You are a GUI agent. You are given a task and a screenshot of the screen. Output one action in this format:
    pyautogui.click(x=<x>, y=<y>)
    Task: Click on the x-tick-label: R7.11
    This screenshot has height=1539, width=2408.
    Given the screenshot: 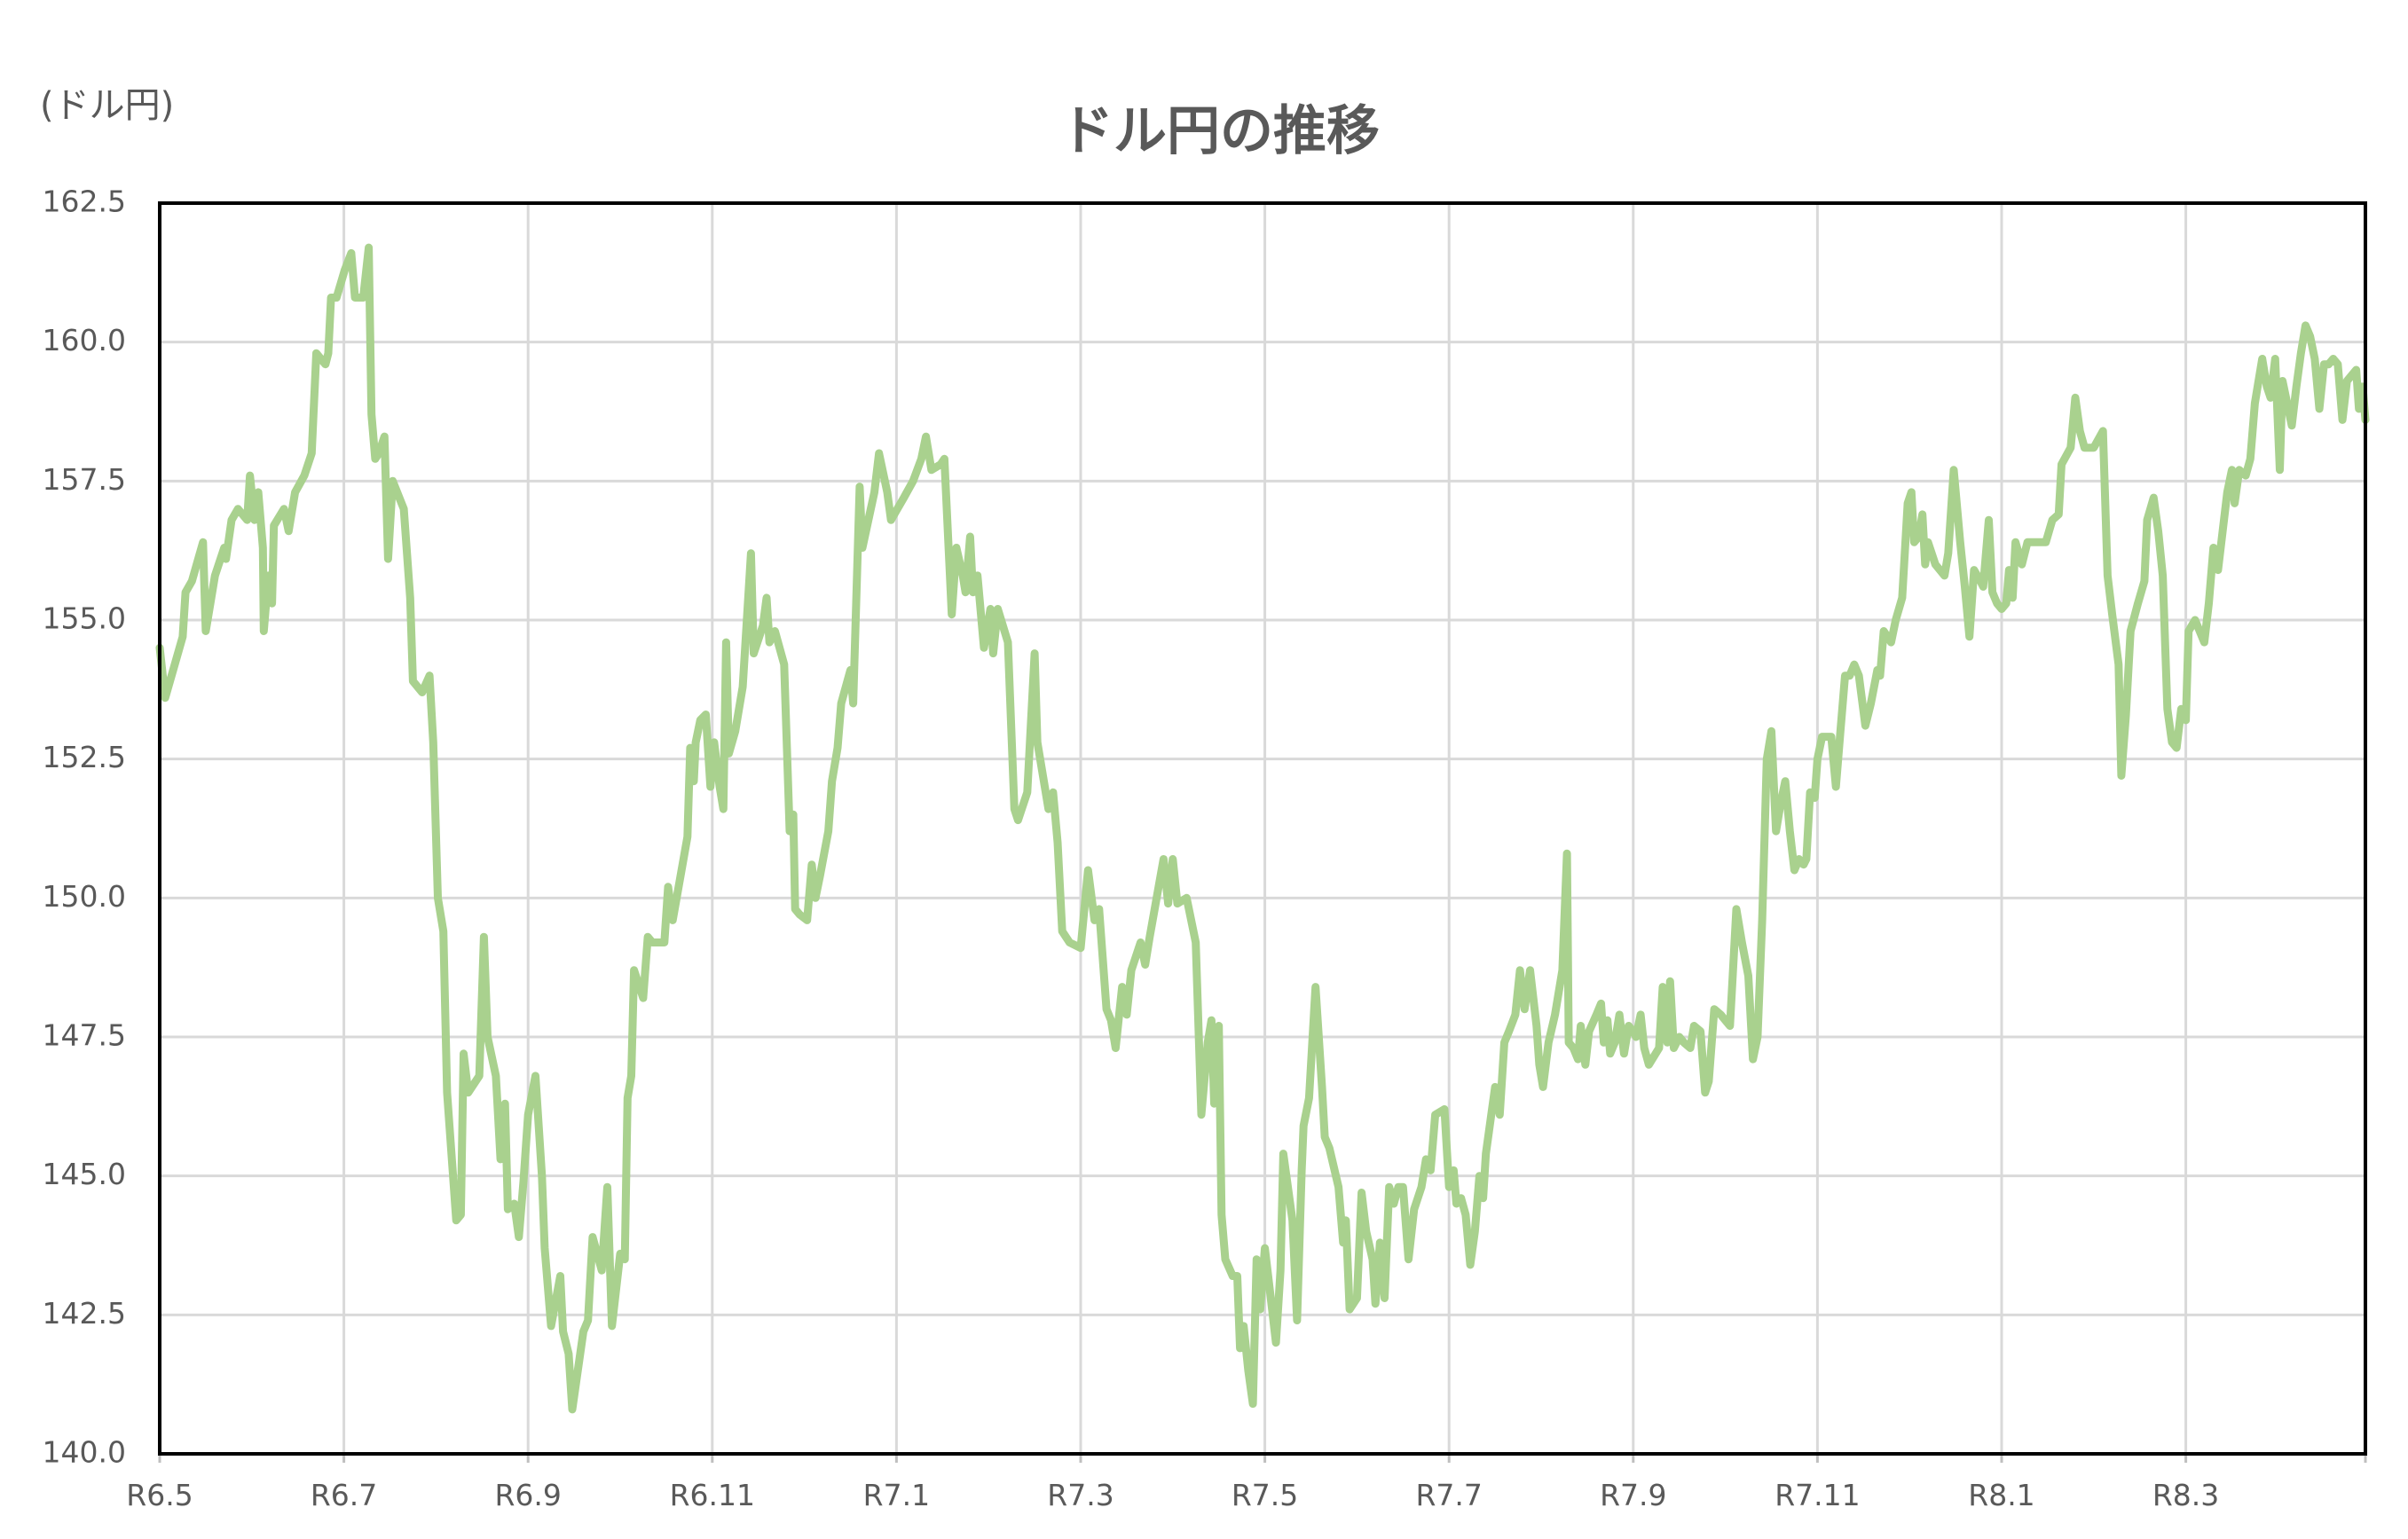 What is the action you would take?
    pyautogui.click(x=1817, y=1495)
    